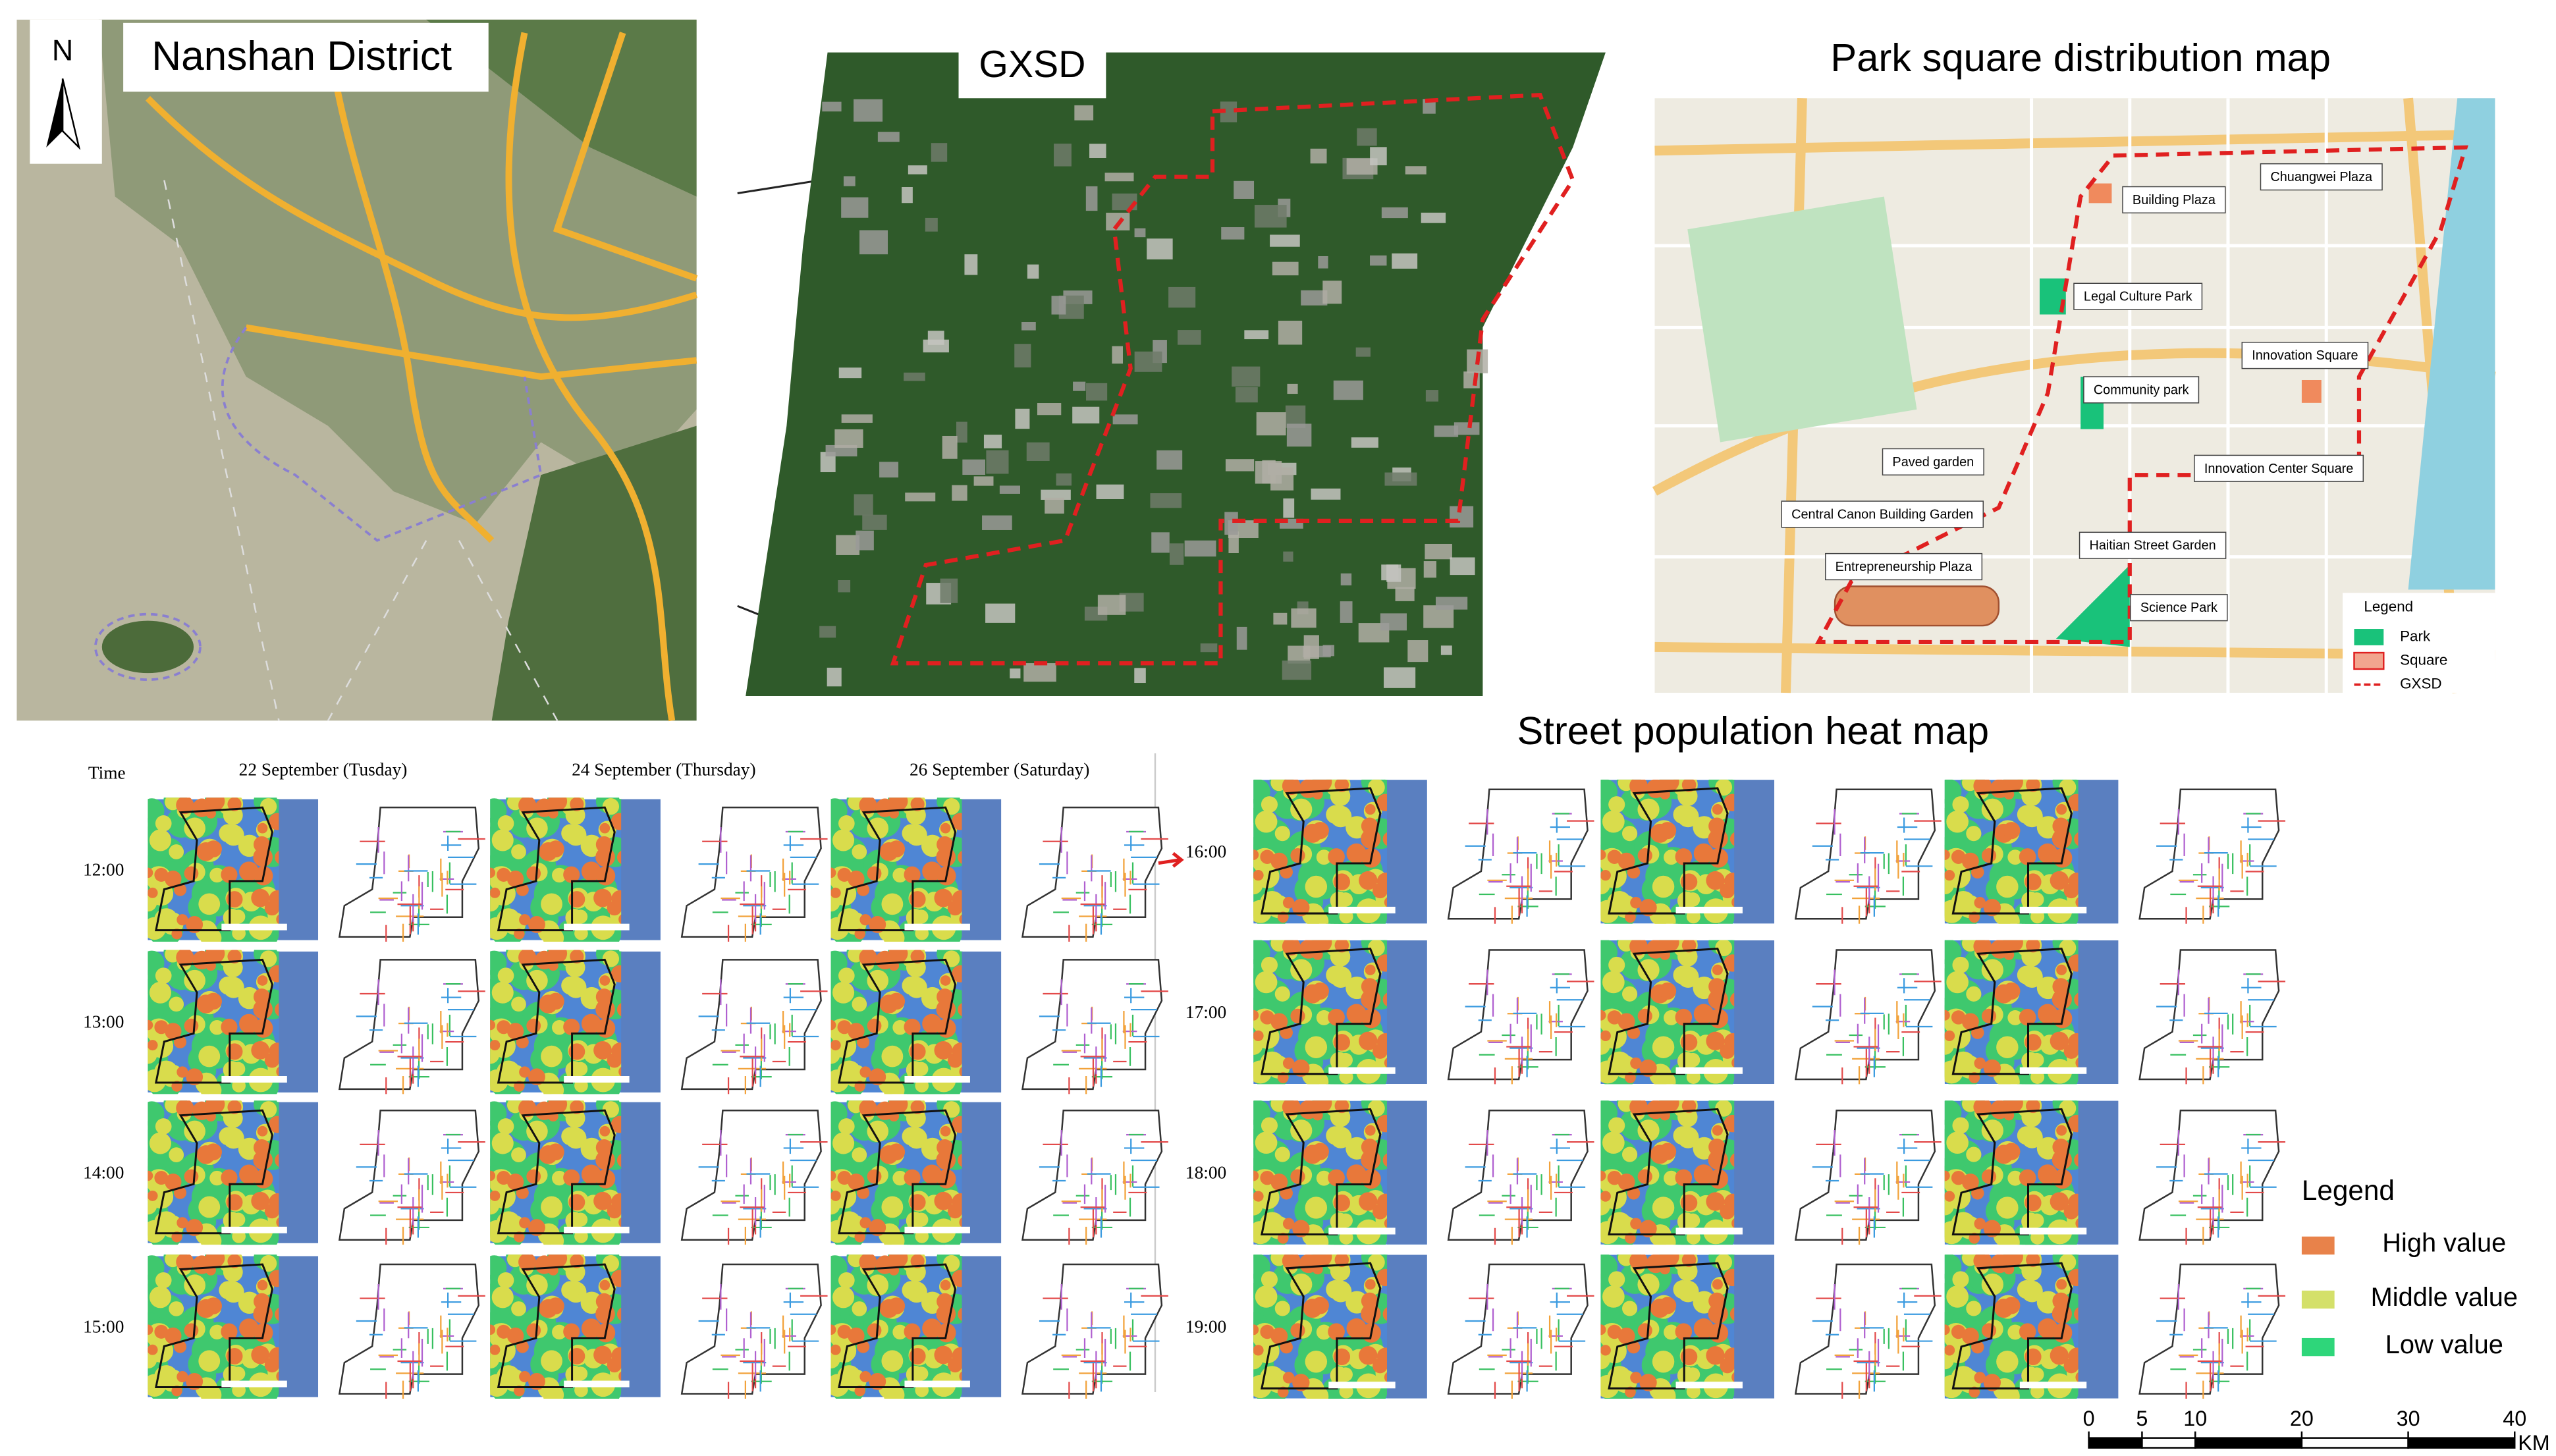  Describe the element at coordinates (1753, 731) in the screenshot. I see `section-title: Street population heat map` at that location.